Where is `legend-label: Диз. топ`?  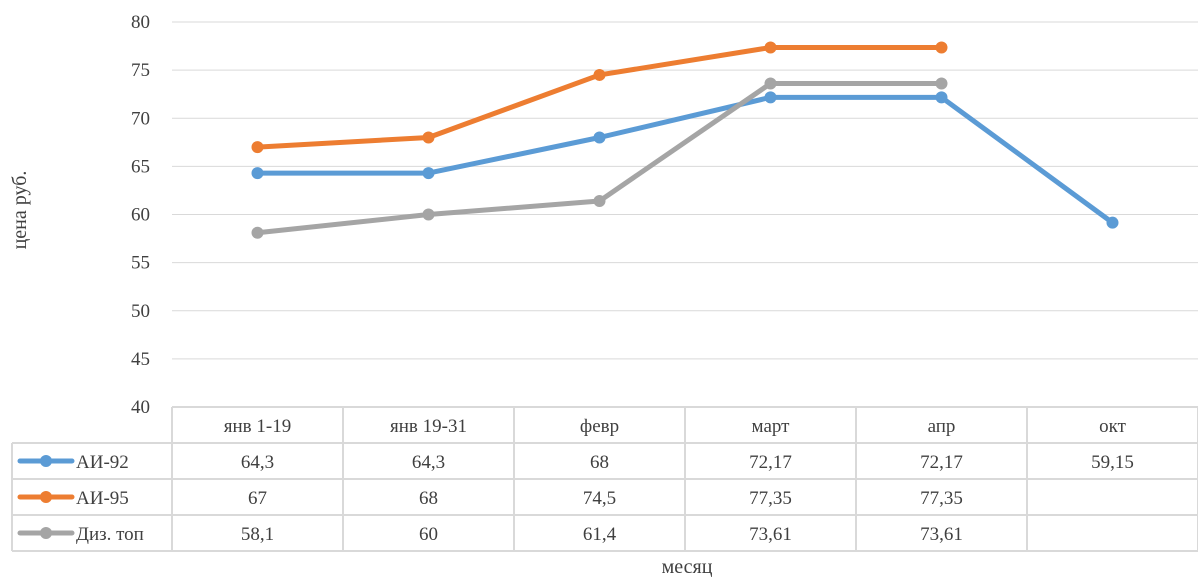
legend-label: Диз. топ is located at coordinates (110, 534).